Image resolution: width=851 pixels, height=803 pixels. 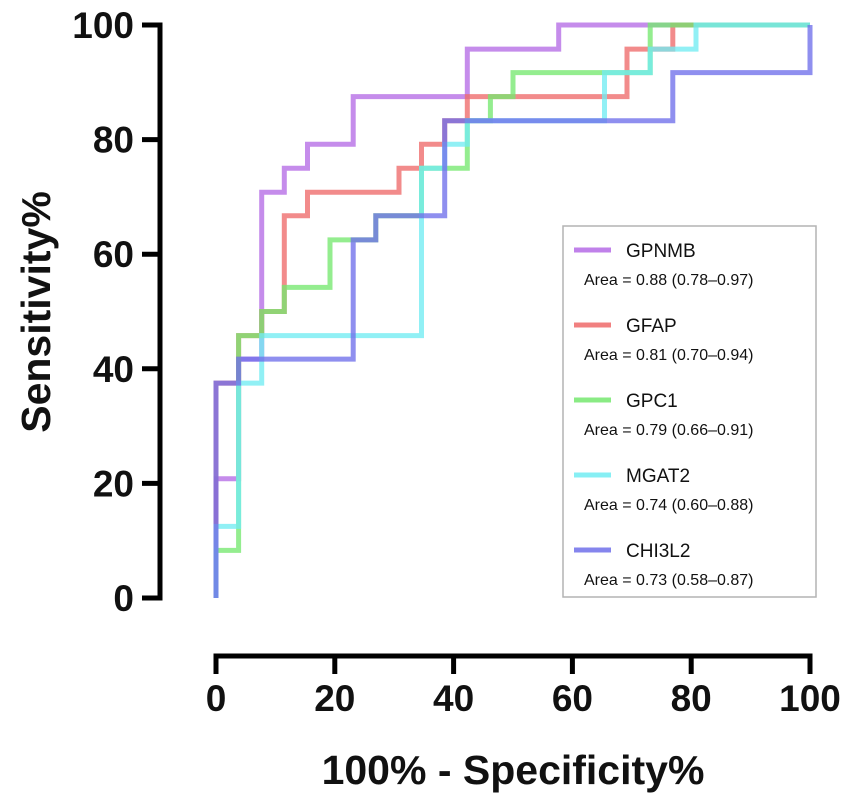 I want to click on x-tick-label: 100, so click(x=810, y=698).